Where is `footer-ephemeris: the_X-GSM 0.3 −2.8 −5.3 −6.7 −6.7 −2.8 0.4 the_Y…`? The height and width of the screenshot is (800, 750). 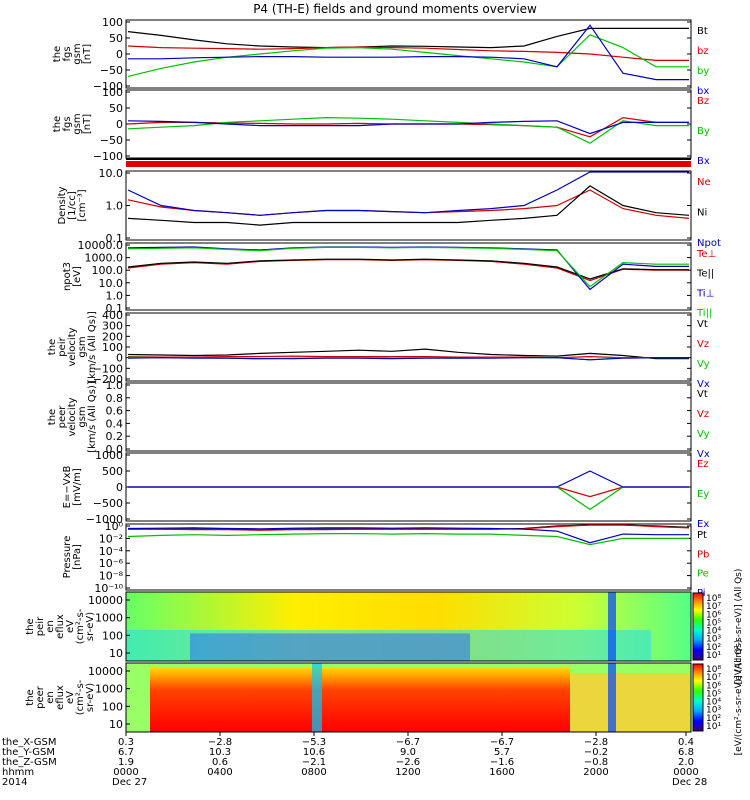 footer-ephemeris: the_X-GSM 0.3 −2.8 −5.3 −6.7 −6.7 −2.8 0.4 the_Y… is located at coordinates (354, 760).